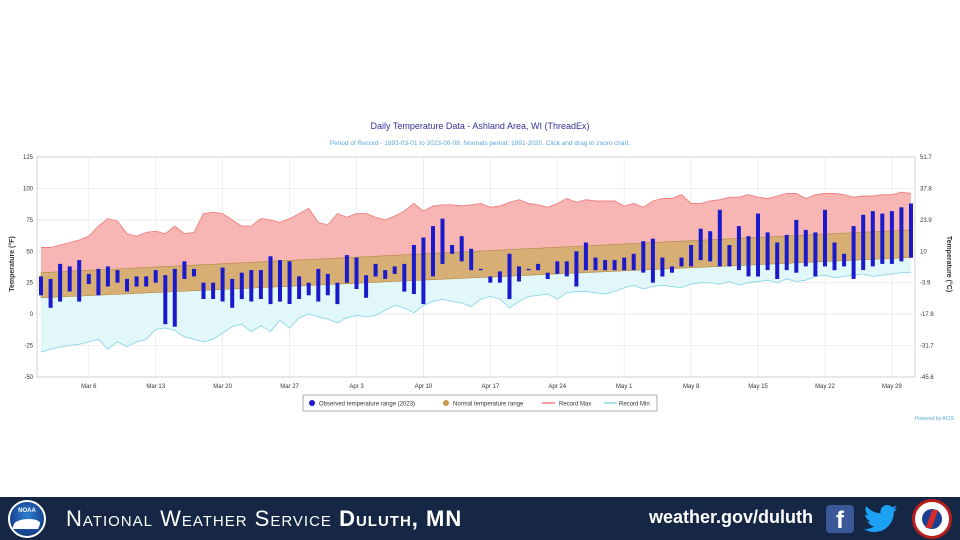  I want to click on facebook-icon: f, so click(840, 519).